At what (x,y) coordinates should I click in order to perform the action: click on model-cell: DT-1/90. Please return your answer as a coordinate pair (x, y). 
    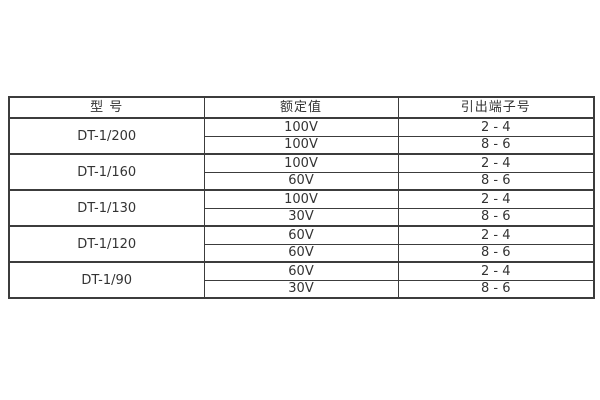
    Looking at the image, I should click on (106, 280).